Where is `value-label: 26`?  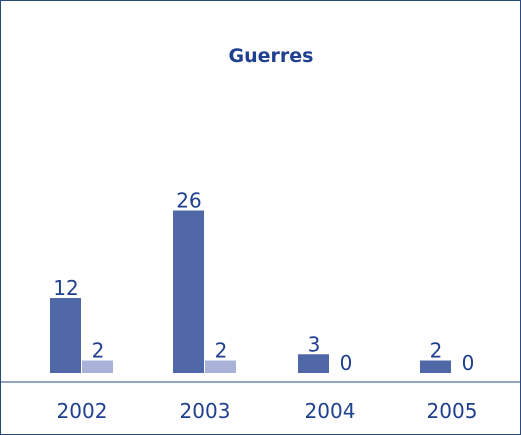 value-label: 26 is located at coordinates (188, 201).